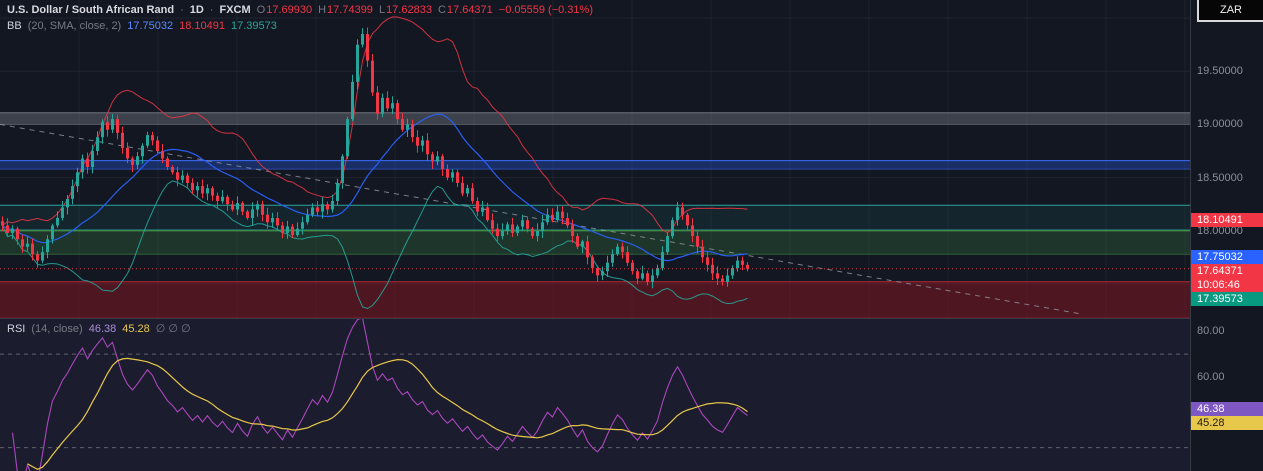 This screenshot has height=471, width=1263. I want to click on axis-tick-label: 18.00000, so click(1220, 231).